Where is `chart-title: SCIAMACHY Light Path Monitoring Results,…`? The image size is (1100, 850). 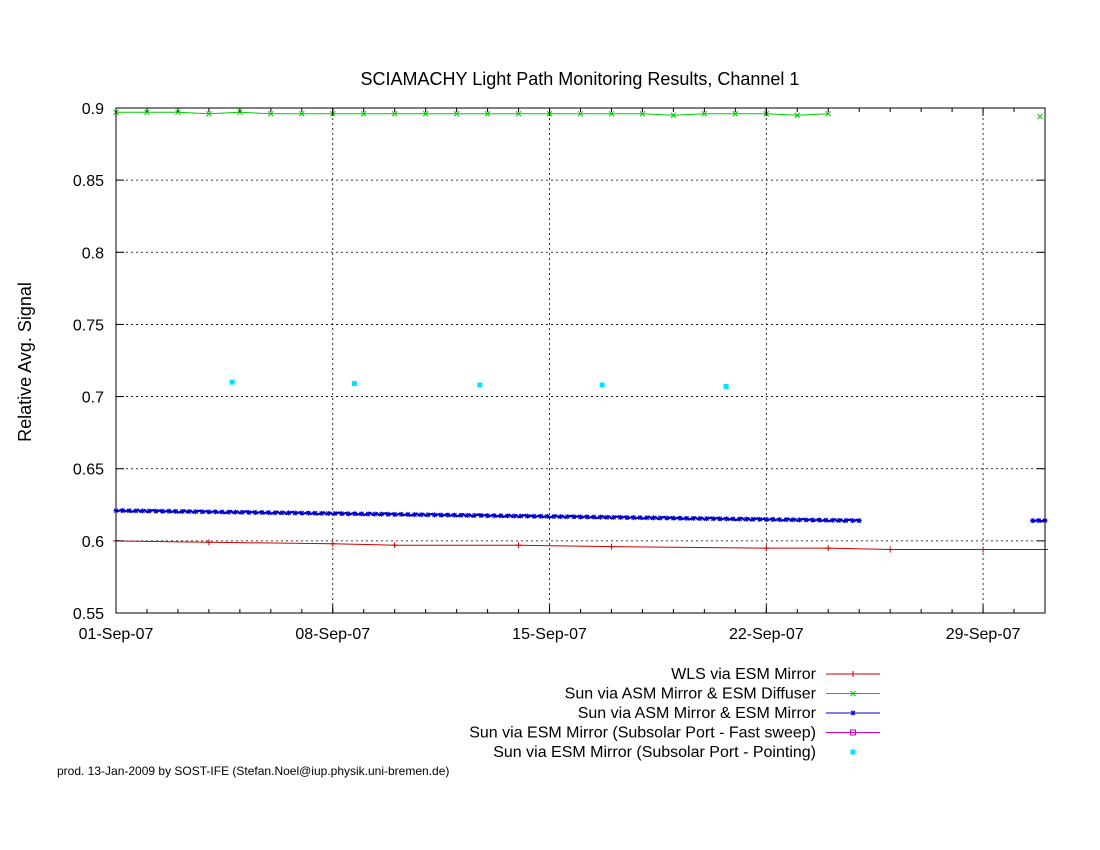
chart-title: SCIAMACHY Light Path Monitoring Results,… is located at coordinates (580, 79).